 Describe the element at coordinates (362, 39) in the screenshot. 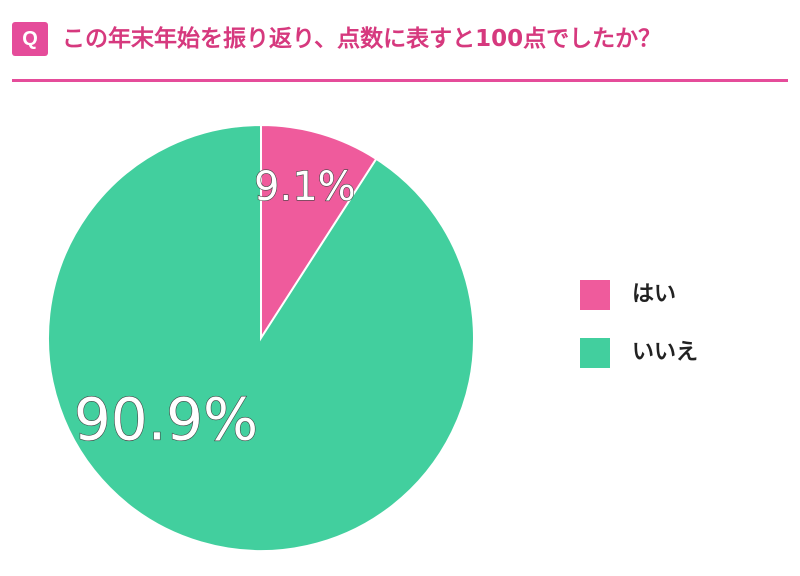

I see `question-text: この年末年始を振り返り、点数に表すと100点でしたか？` at that location.